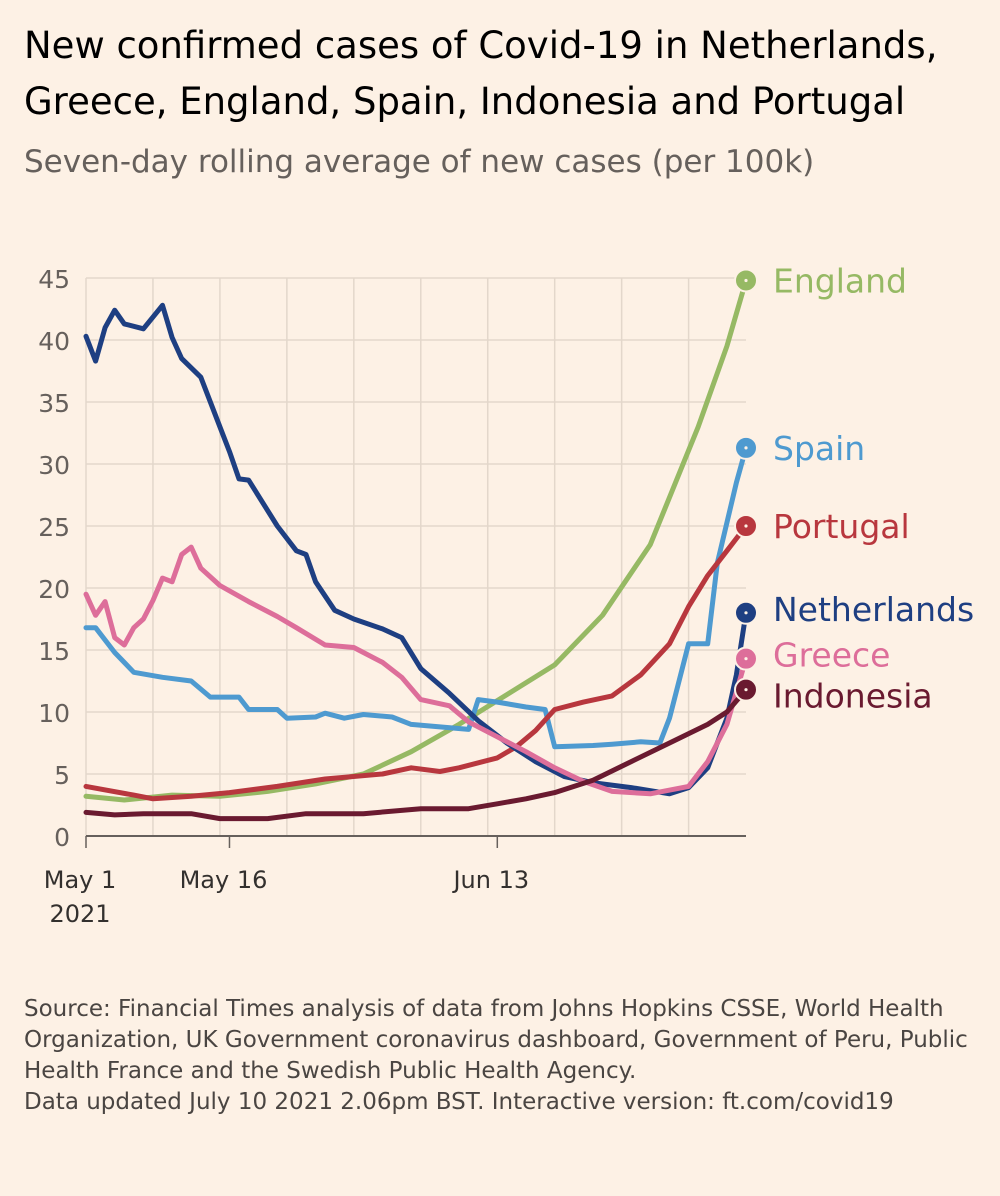 The height and width of the screenshot is (1196, 1000). What do you see at coordinates (853, 696) in the screenshot?
I see `series-label-indonesia: Indonesia` at bounding box center [853, 696].